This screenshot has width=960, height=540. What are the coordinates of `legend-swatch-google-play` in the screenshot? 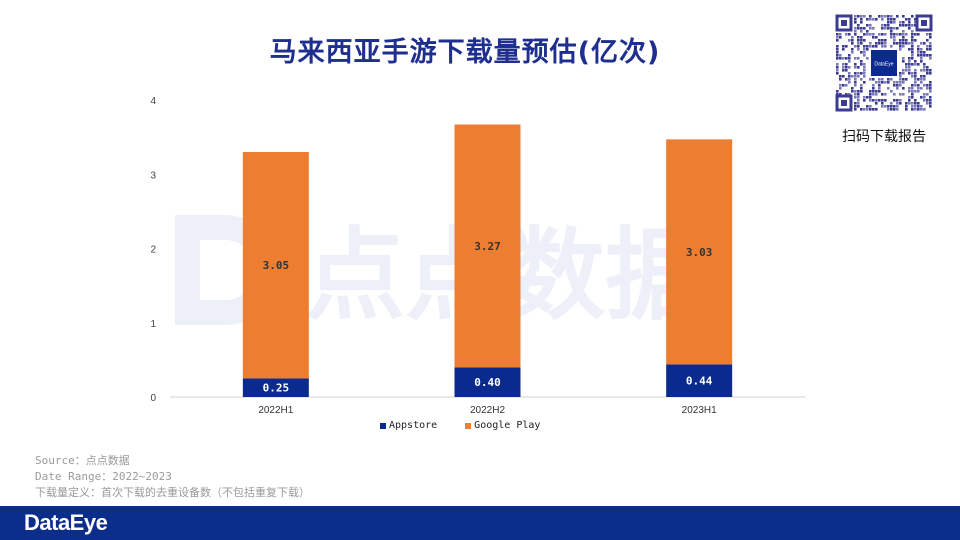 It's located at (468, 425).